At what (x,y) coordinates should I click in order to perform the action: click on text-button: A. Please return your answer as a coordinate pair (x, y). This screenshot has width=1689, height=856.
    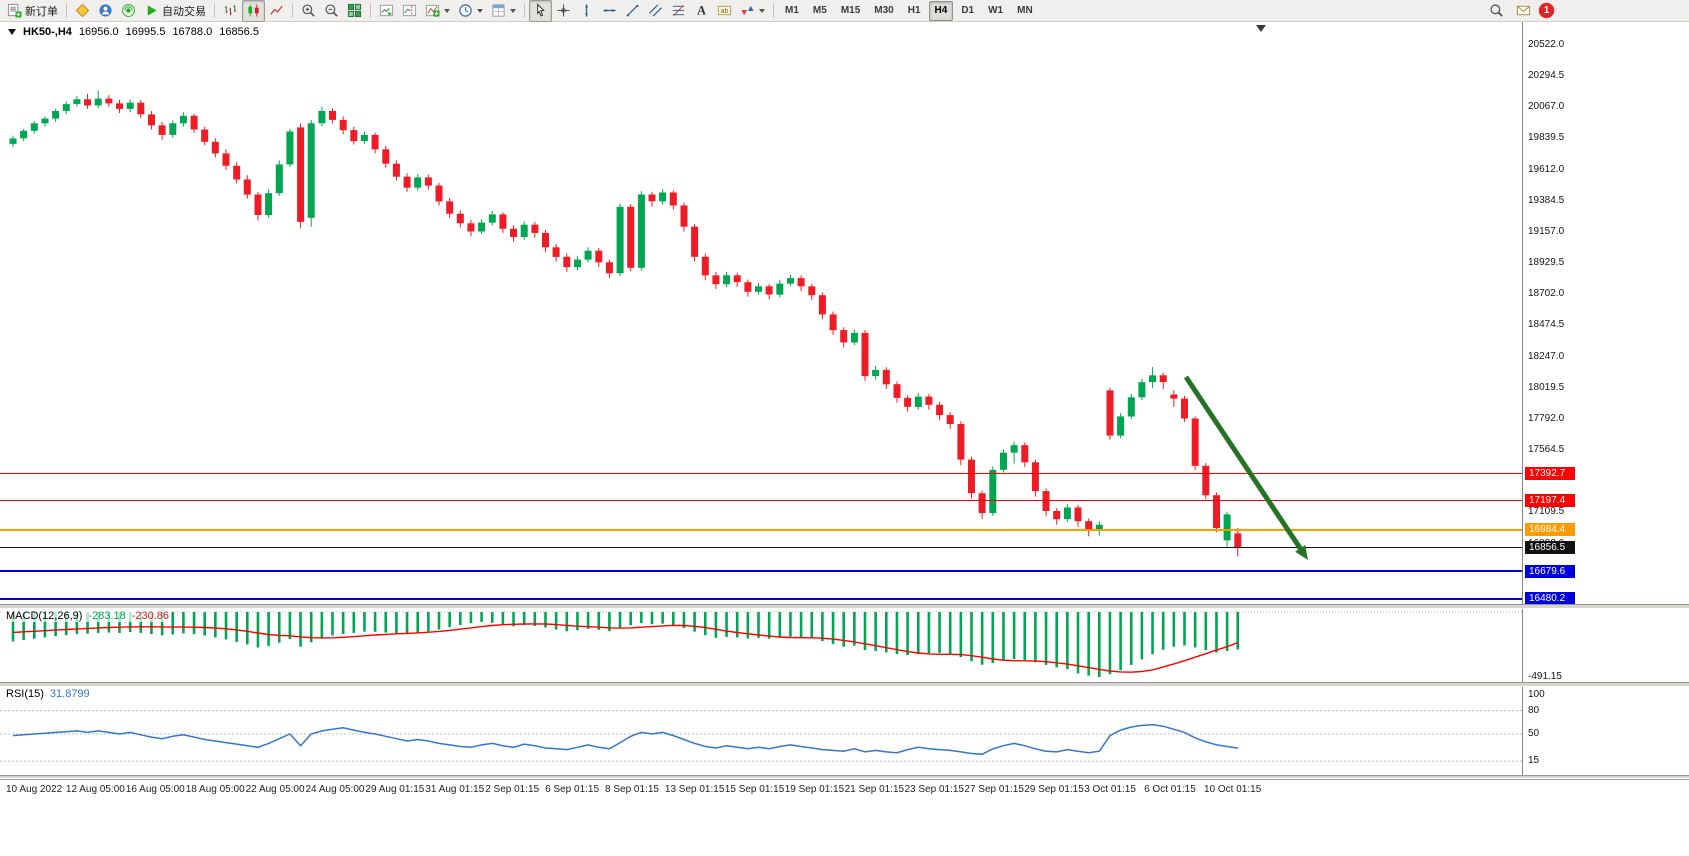
    Looking at the image, I should click on (701, 11).